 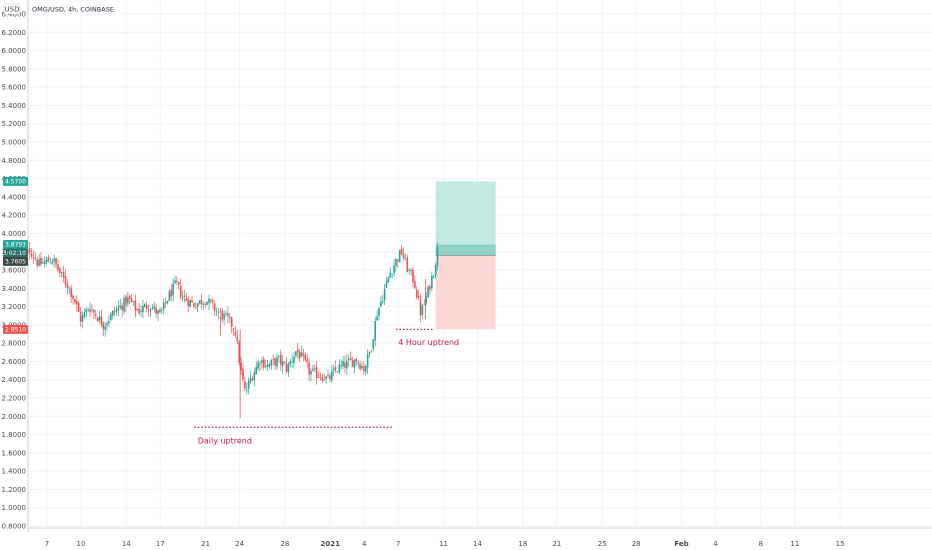 I want to click on time-tick-label: 25, so click(x=602, y=544).